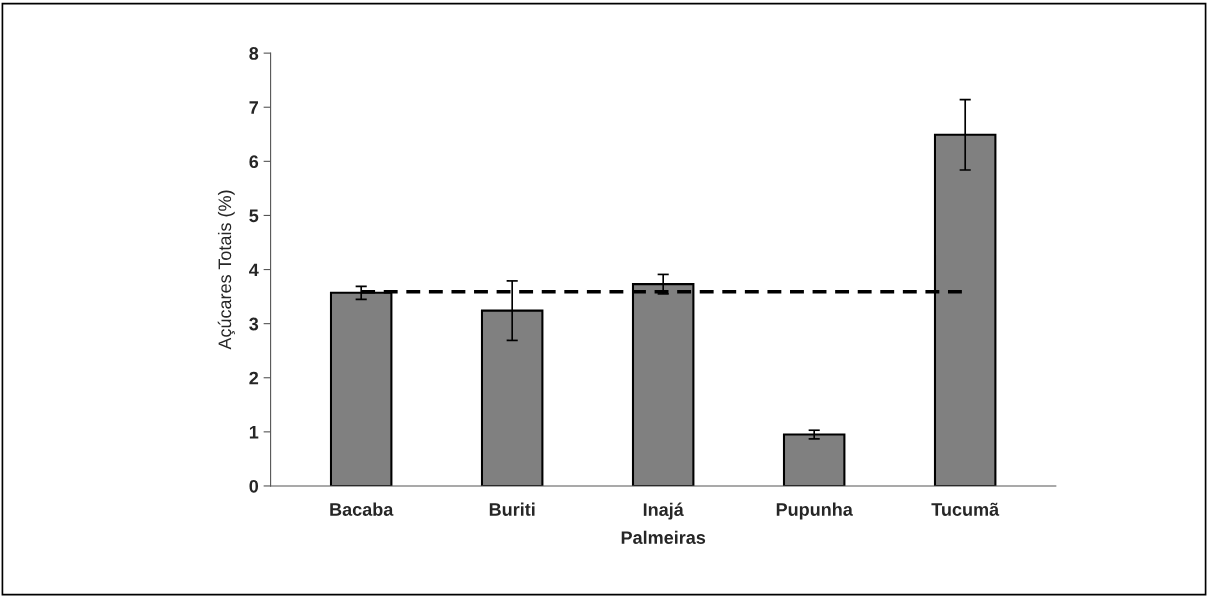 The height and width of the screenshot is (597, 1208). I want to click on y-tick-label: 8, so click(254, 53).